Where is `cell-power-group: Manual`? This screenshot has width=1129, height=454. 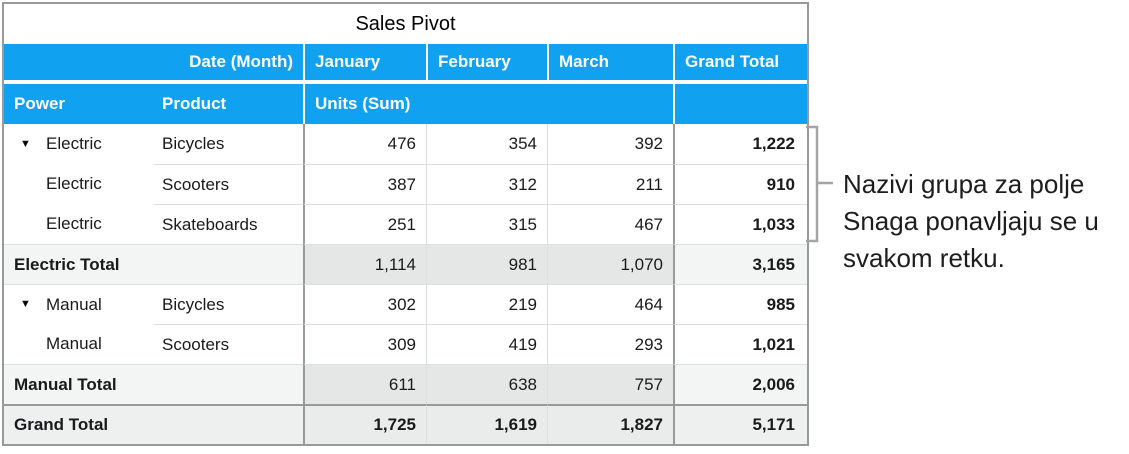 cell-power-group: Manual is located at coordinates (79, 344).